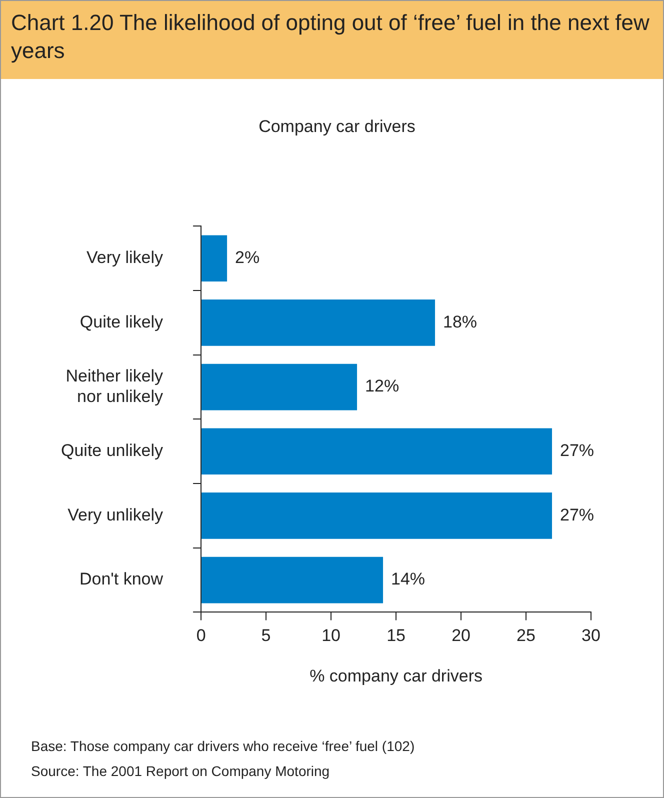 The height and width of the screenshot is (798, 664). What do you see at coordinates (112, 450) in the screenshot?
I see `y-tick-label: Quite unlikely` at bounding box center [112, 450].